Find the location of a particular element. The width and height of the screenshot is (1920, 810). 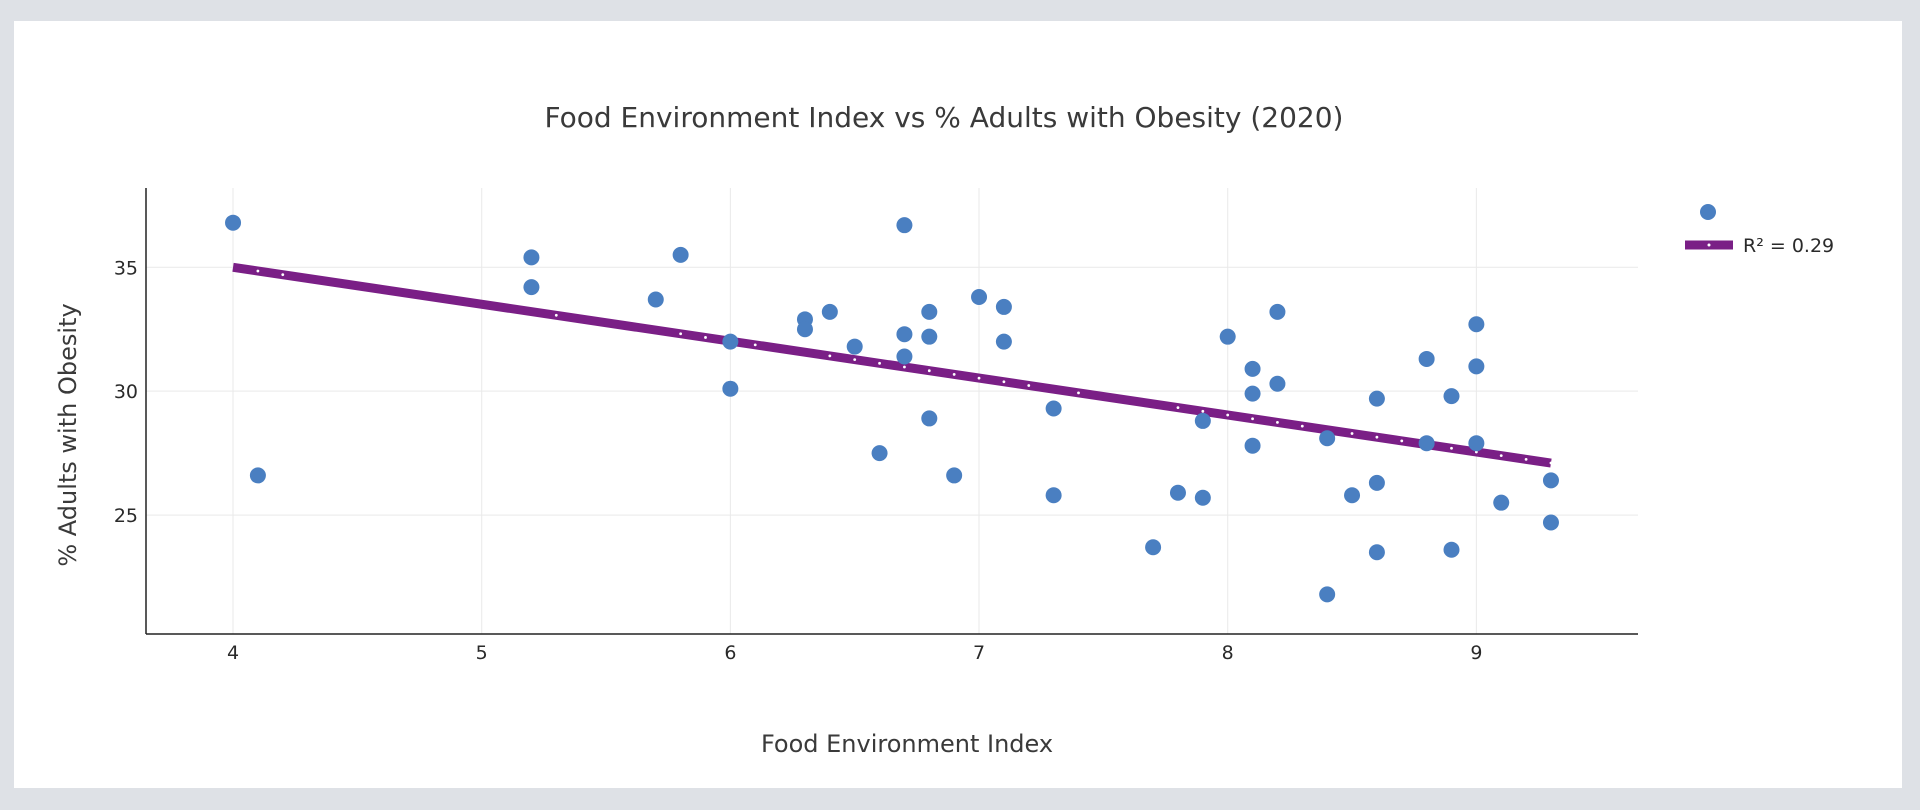

y-tick-labels: 25 30 35 is located at coordinates (126, 392).